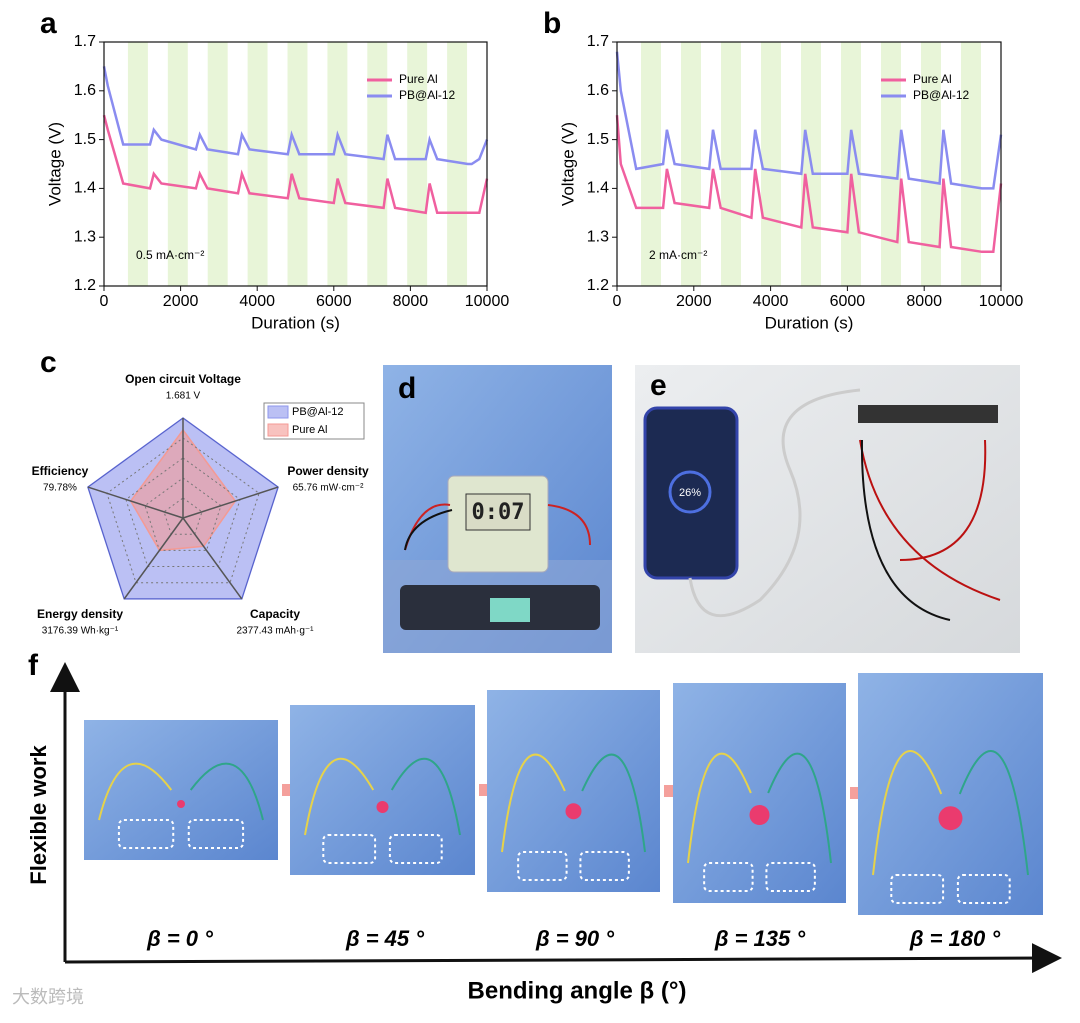 This screenshot has height=1023, width=1080. What do you see at coordinates (276, 631) in the screenshot?
I see `axis-value: 2377.43 mAh·g⁻¹` at bounding box center [276, 631].